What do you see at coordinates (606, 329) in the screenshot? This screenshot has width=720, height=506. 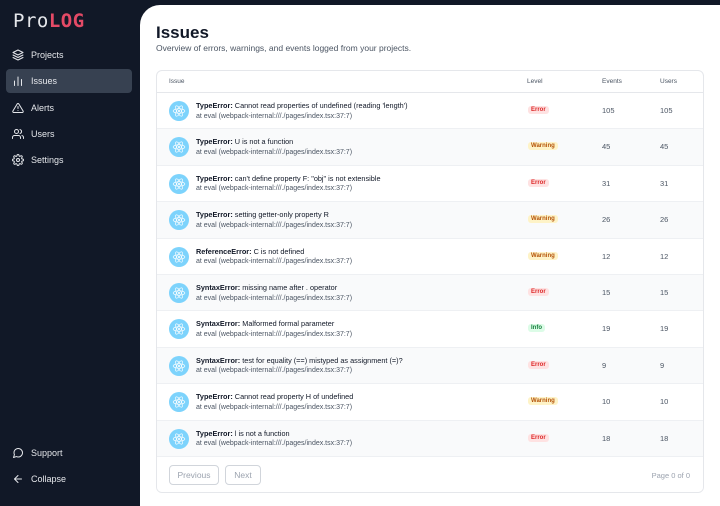 I see `events-count: 19` at bounding box center [606, 329].